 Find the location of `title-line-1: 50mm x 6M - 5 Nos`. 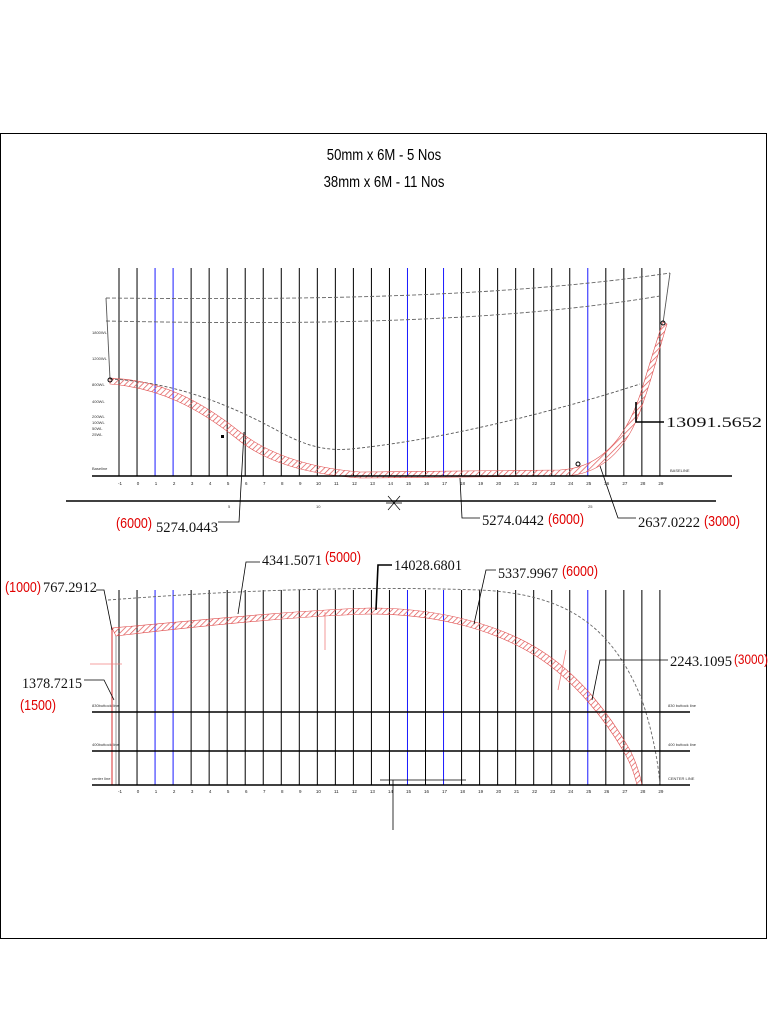

title-line-1: 50mm x 6M - 5 Nos is located at coordinates (384, 155).